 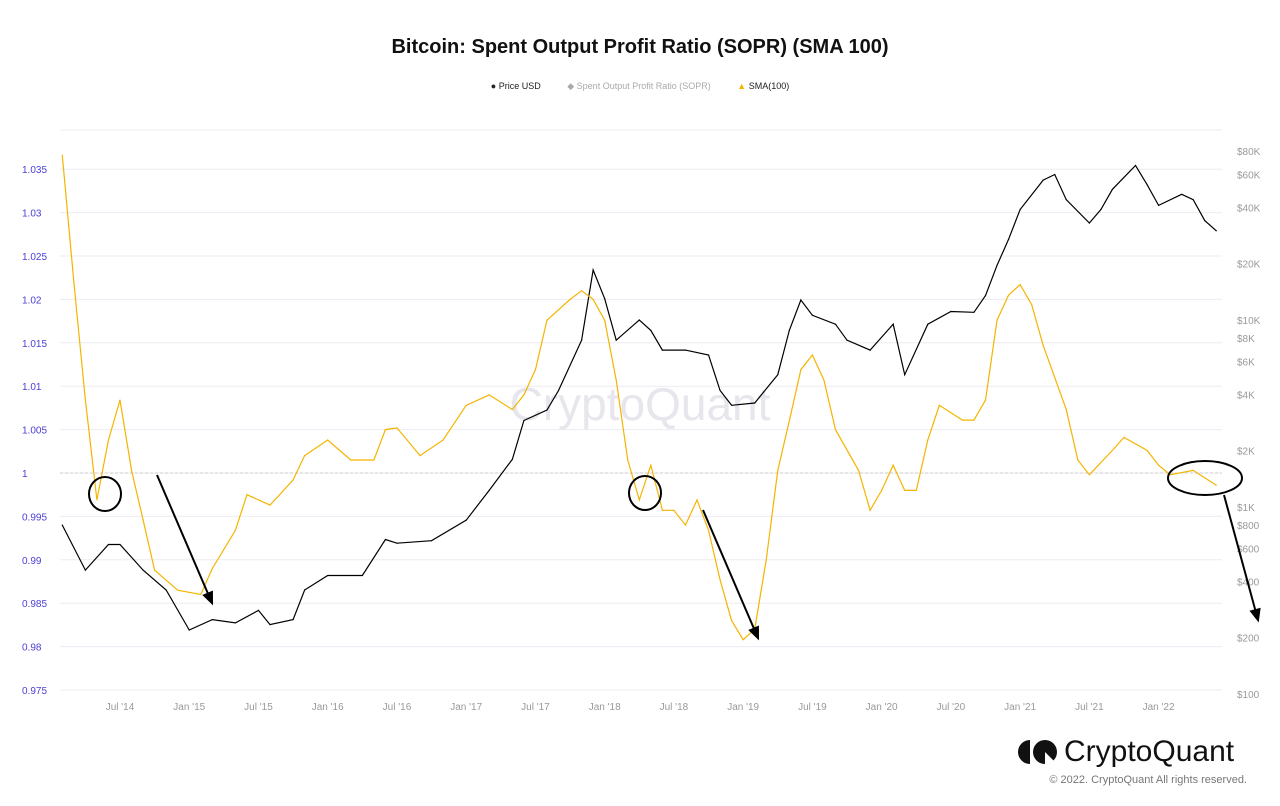 I want to click on x-tick-label: Jul '21, so click(x=1089, y=707).